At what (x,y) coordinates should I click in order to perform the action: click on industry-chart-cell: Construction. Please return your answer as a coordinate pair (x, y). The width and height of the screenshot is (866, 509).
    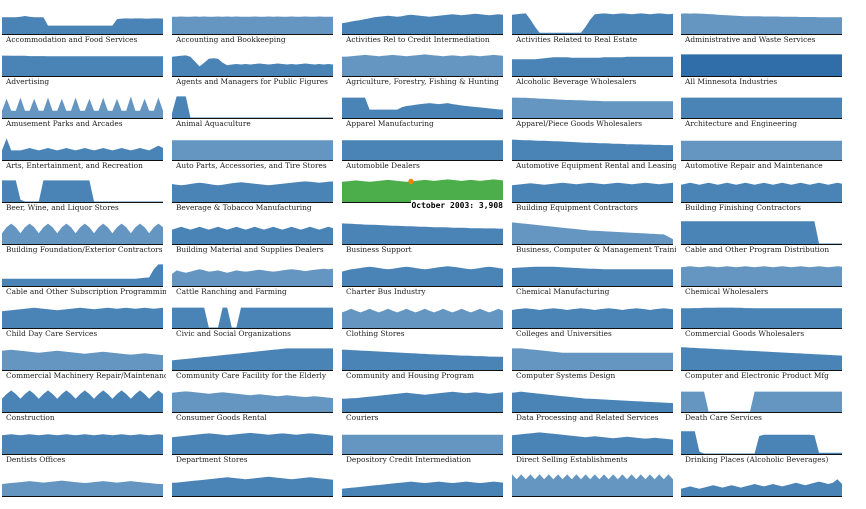
    Looking at the image, I should click on (82, 404).